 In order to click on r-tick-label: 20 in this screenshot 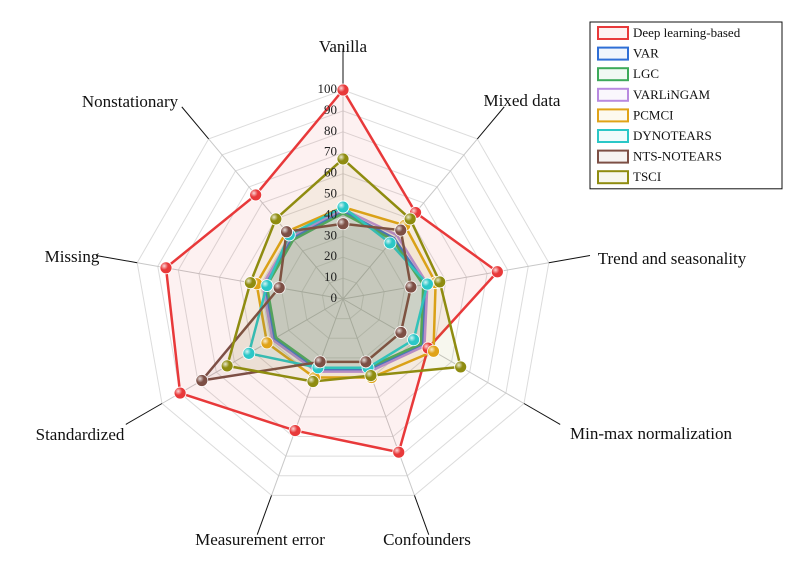, I will do `click(330, 255)`.